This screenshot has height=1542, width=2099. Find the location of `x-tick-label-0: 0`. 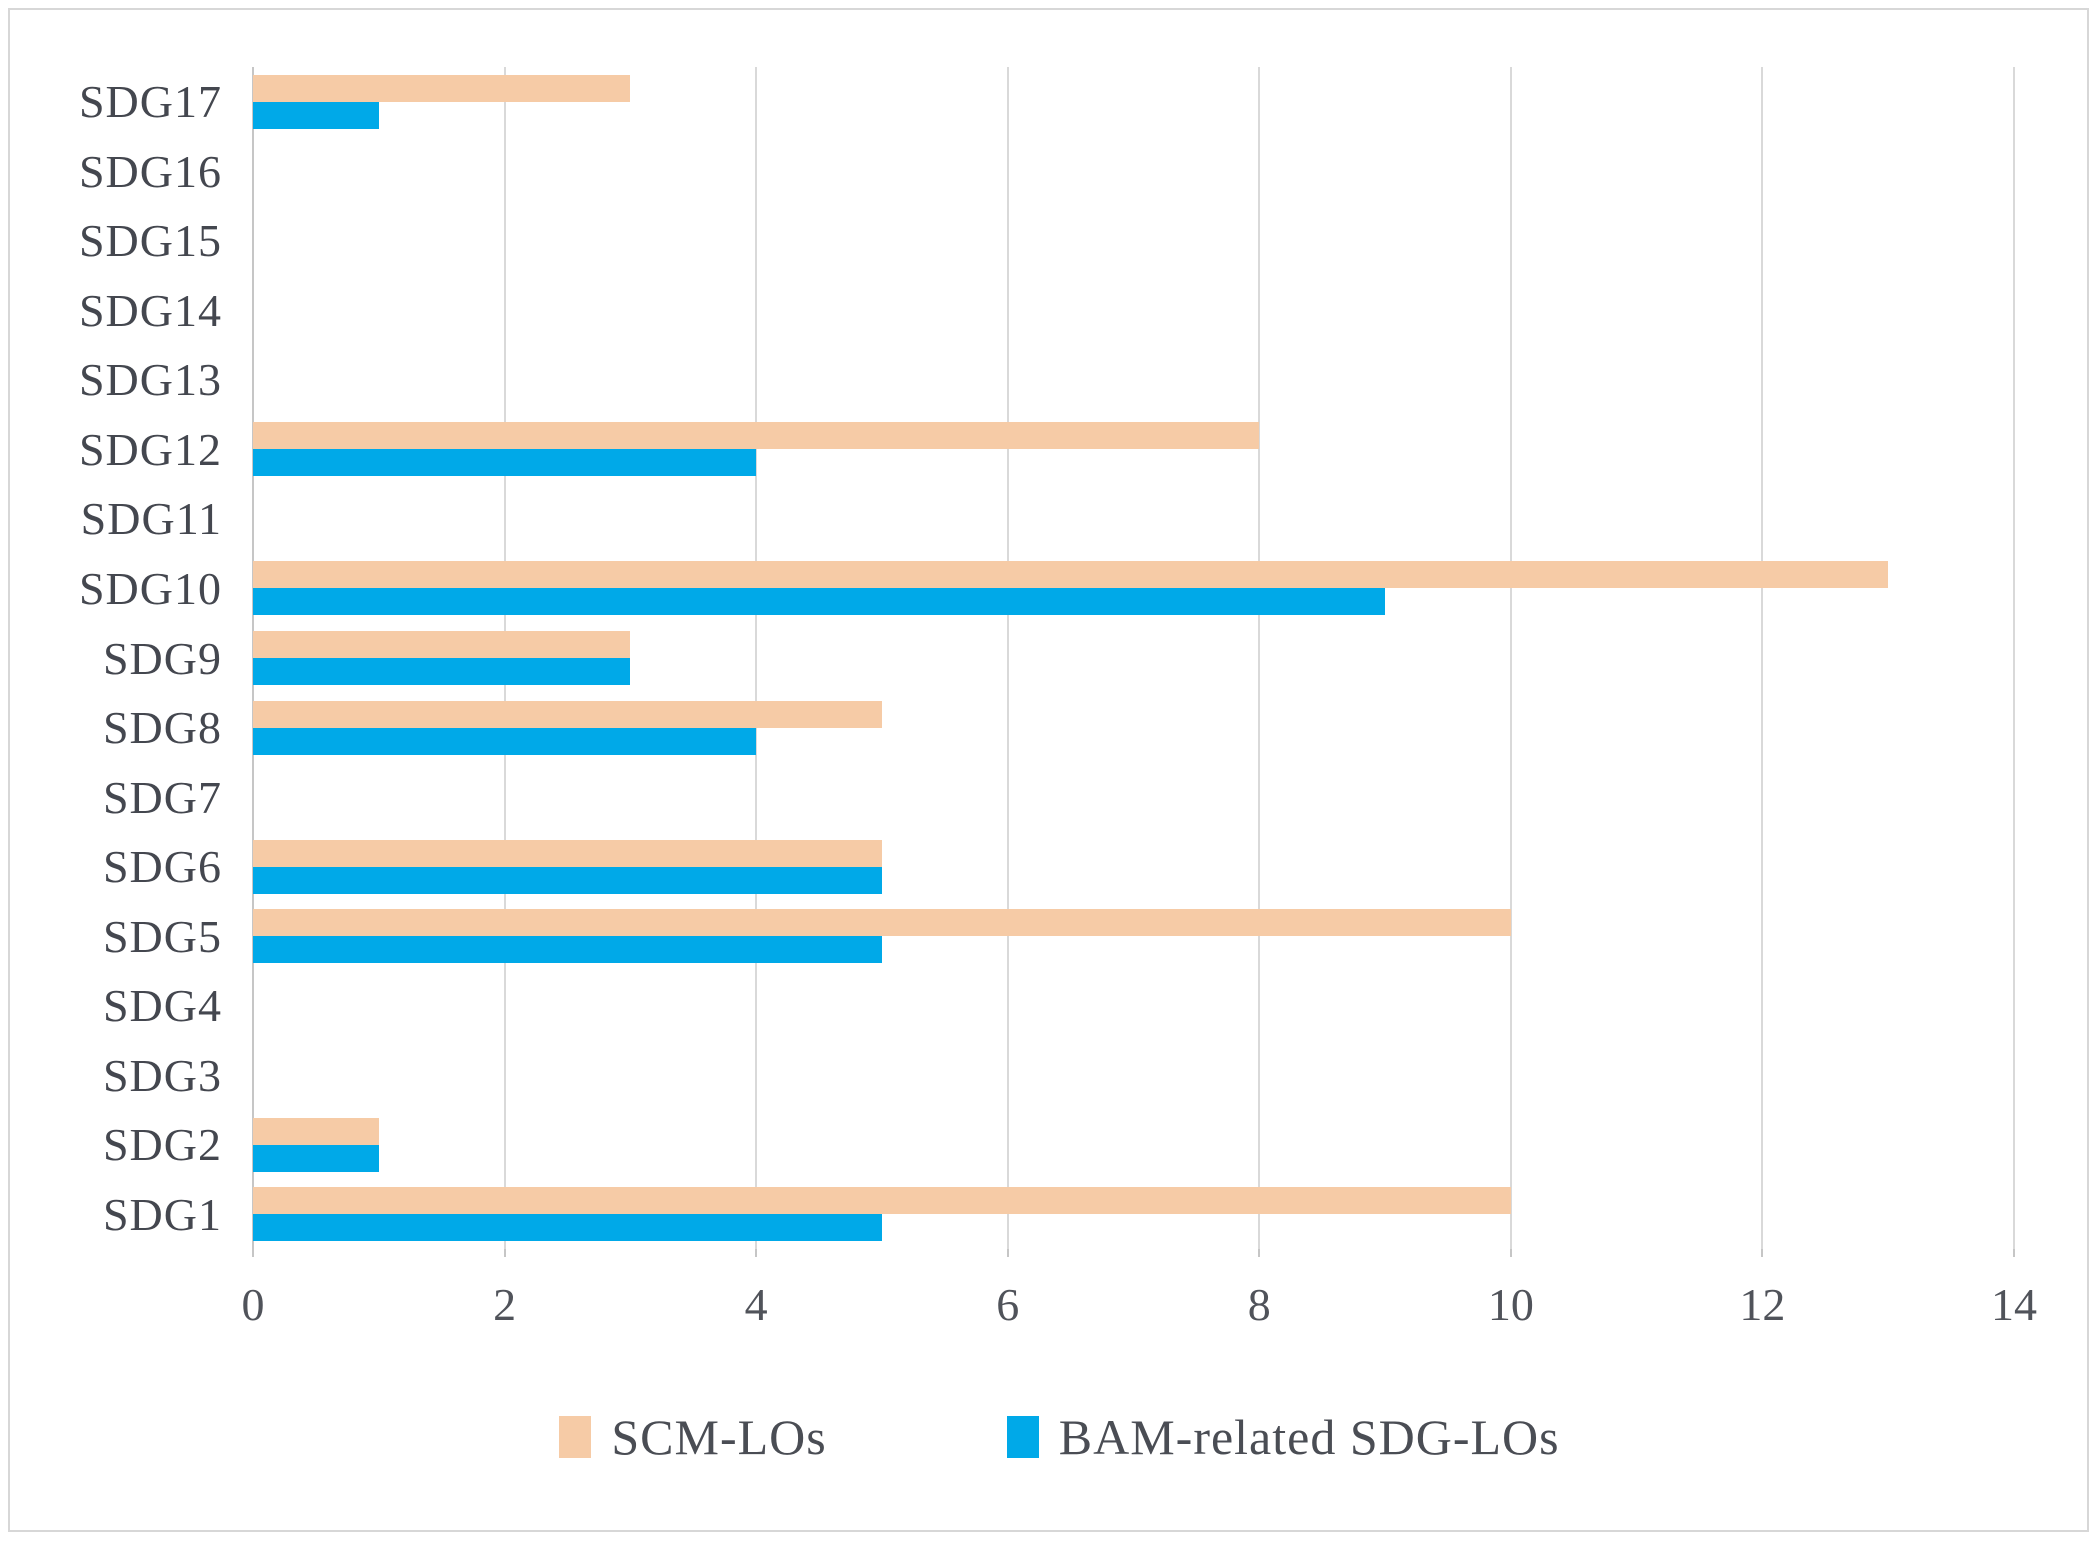

x-tick-label-0: 0 is located at coordinates (253, 1304).